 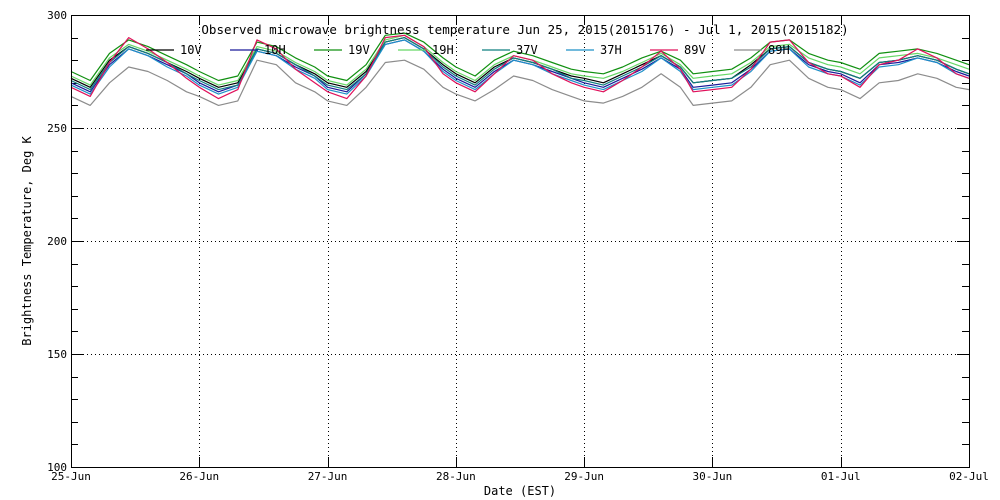 I want to click on x-tick-label: 30-Jun, so click(x=713, y=476).